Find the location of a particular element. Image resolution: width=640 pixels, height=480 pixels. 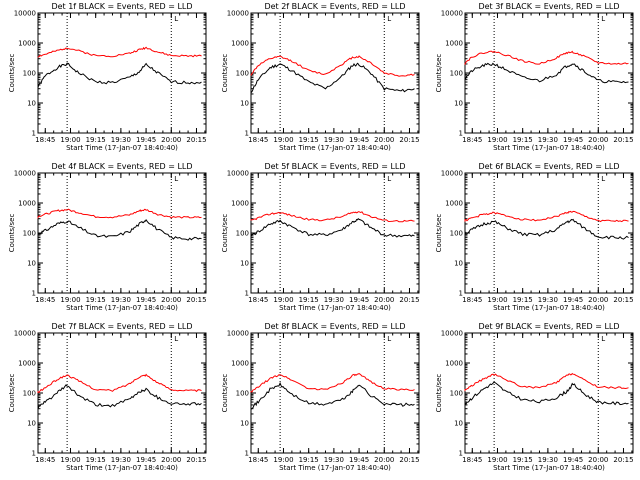

panel-title: Det 3f BLACK = Events, RED = LLD is located at coordinates (548, 6).